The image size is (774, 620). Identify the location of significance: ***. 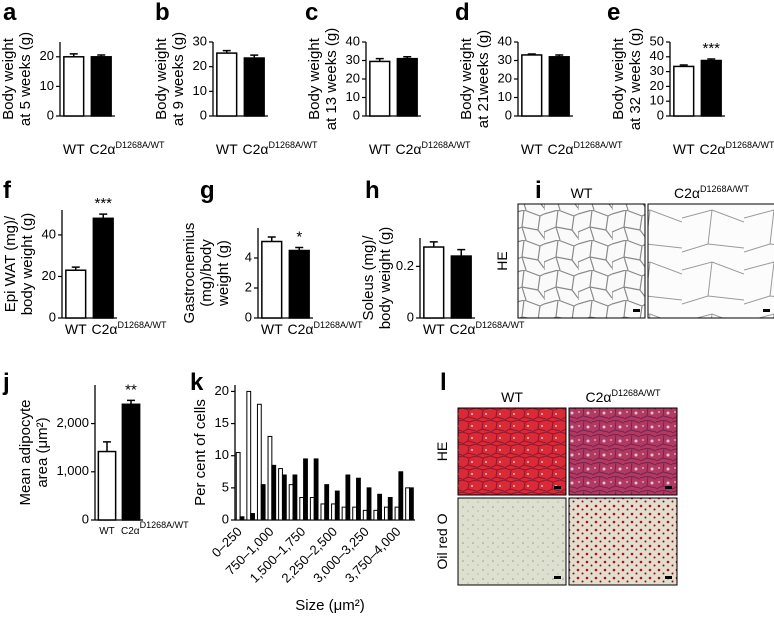
(711, 48).